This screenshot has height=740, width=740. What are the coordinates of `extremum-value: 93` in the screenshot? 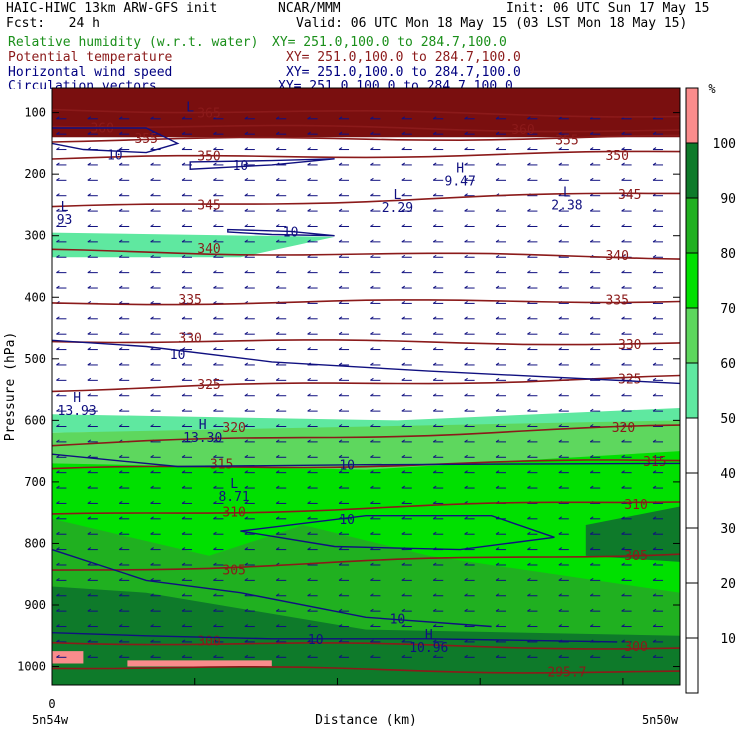 It's located at (65, 220).